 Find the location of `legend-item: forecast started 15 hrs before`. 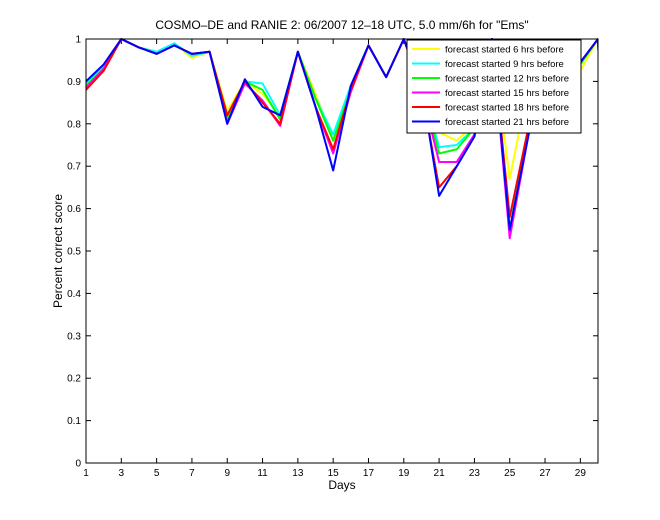

legend-item: forecast started 15 hrs before is located at coordinates (490, 93).